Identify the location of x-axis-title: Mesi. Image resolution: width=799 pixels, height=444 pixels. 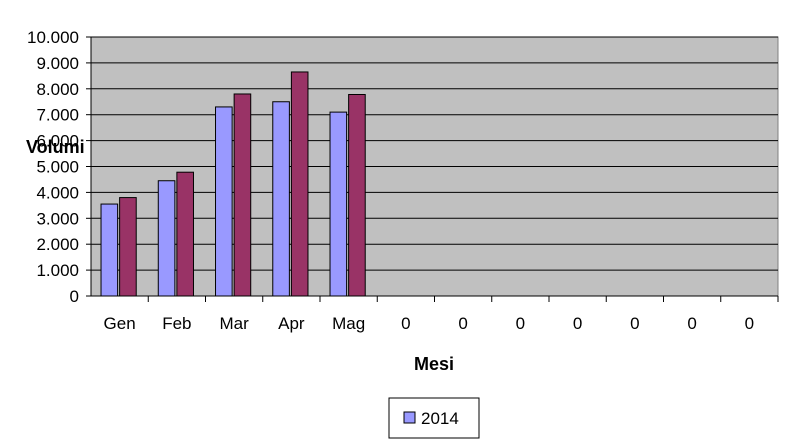
(434, 364).